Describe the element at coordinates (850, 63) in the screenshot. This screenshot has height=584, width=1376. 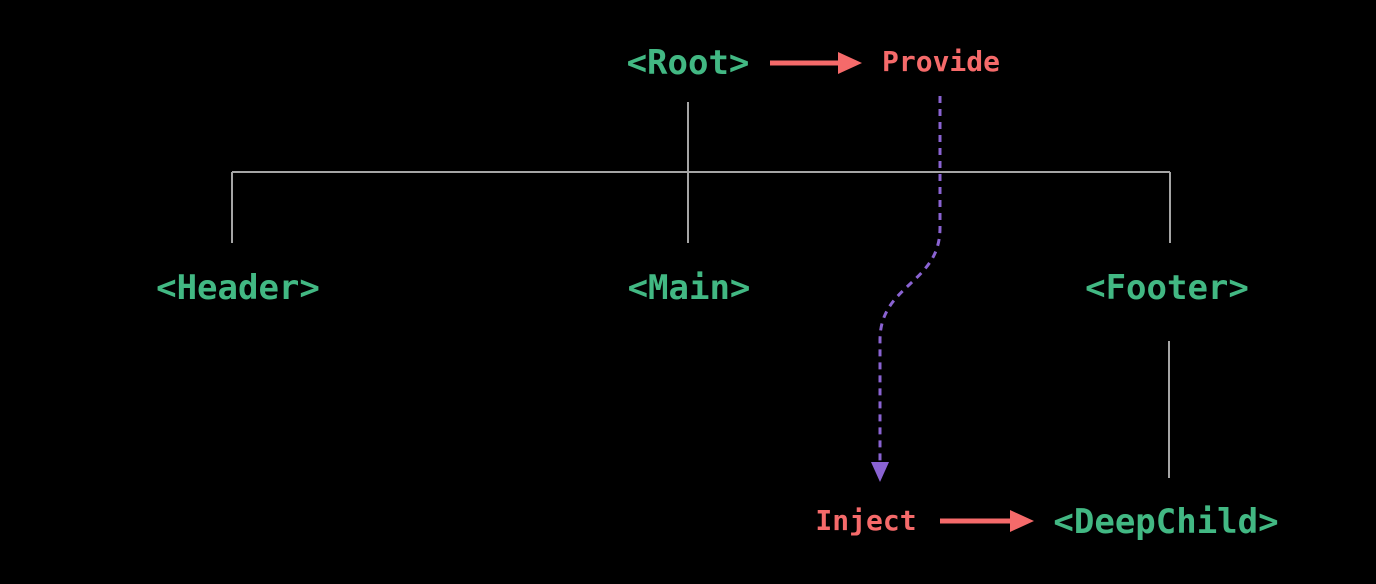
I see `provide-arrowhead-icon` at that location.